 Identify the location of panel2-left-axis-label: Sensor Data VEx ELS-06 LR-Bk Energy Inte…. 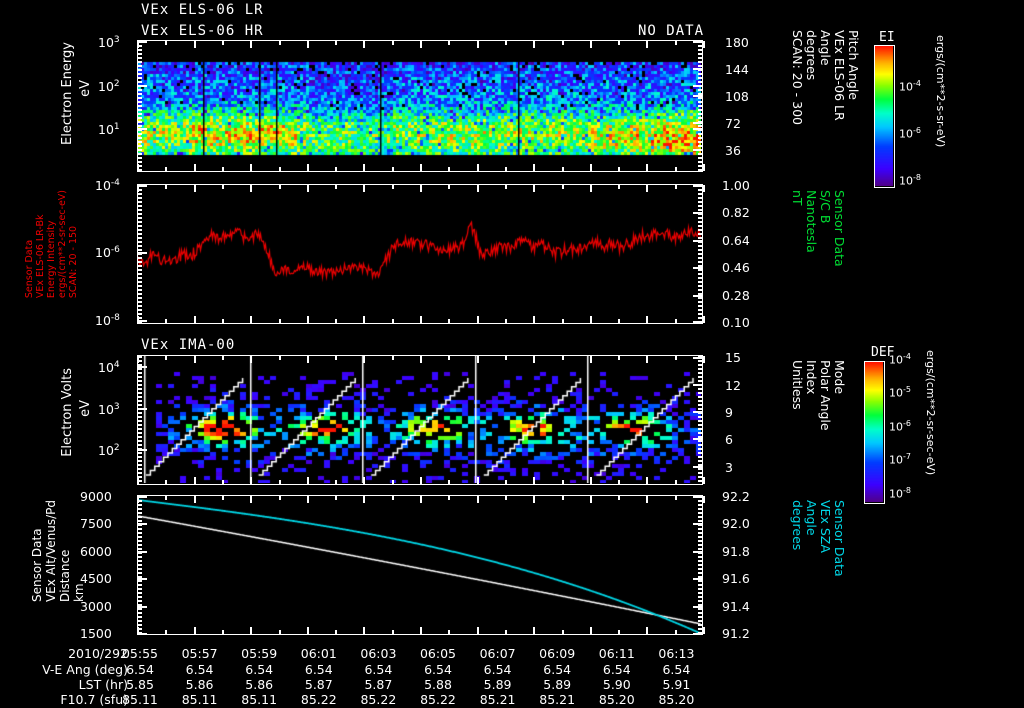
(51, 244).